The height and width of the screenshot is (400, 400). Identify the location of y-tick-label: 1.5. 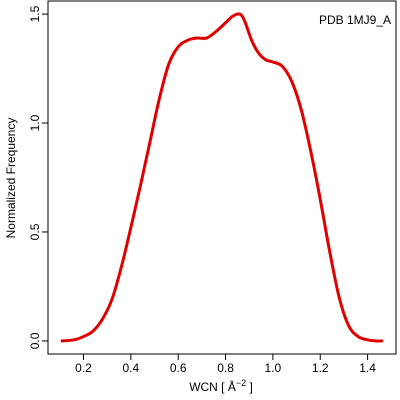
(35, 13).